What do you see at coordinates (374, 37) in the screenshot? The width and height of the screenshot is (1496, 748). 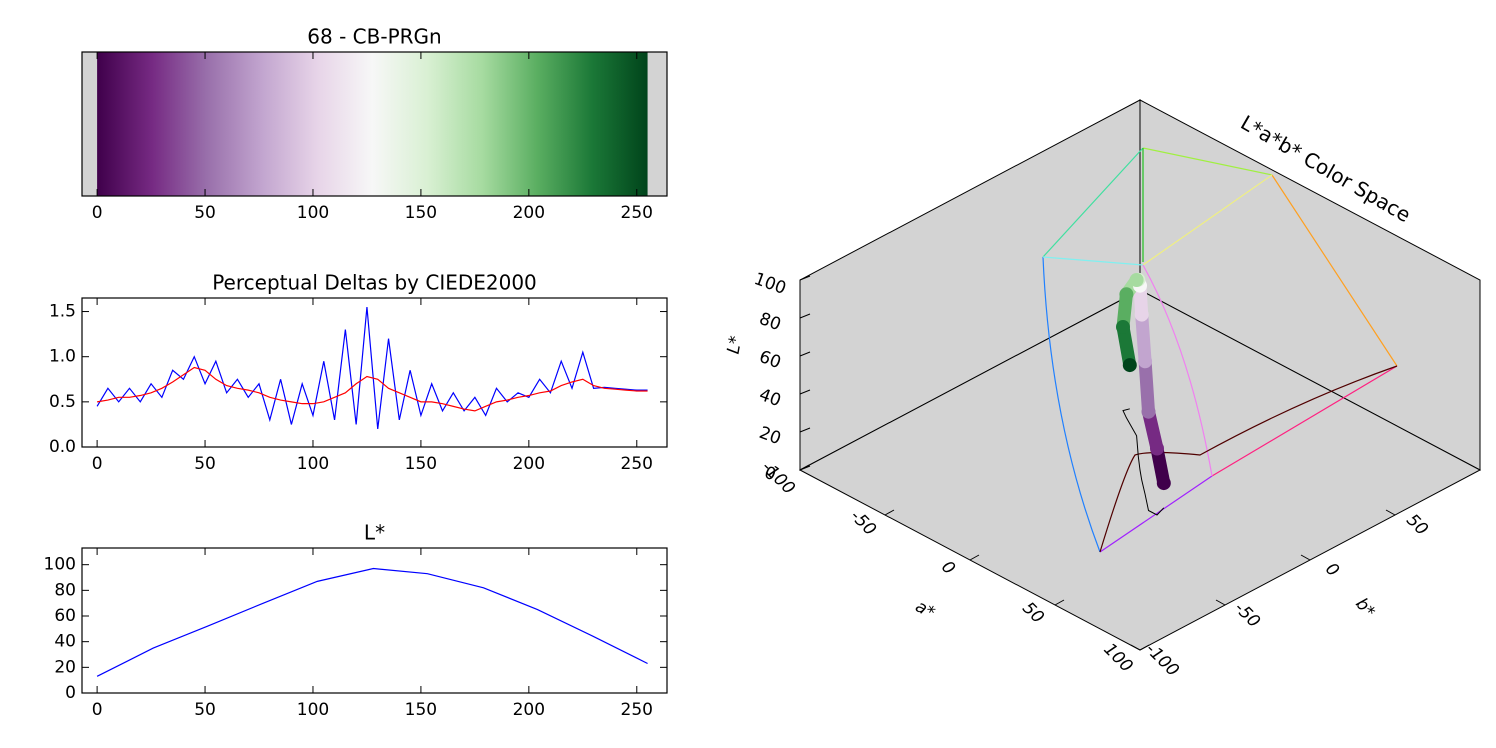 I see `chart-title: 68 - CB-PRGn` at bounding box center [374, 37].